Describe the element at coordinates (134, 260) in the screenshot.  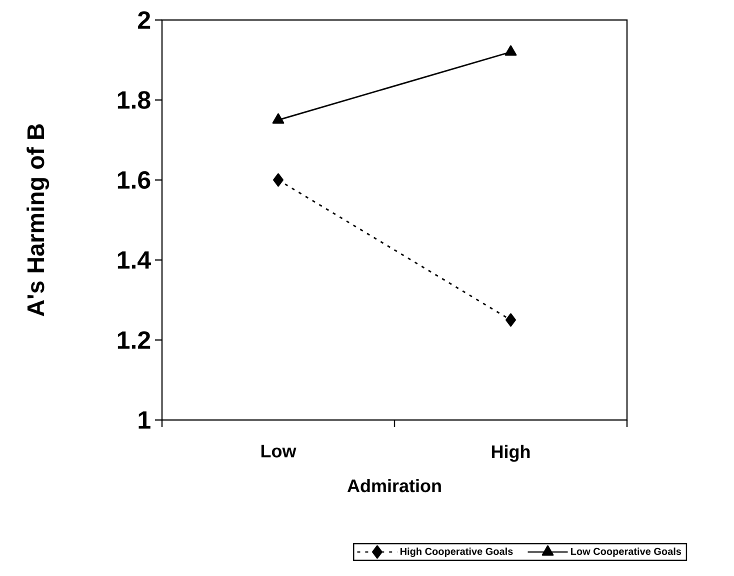
I see `y-tick-label: 1.4` at that location.